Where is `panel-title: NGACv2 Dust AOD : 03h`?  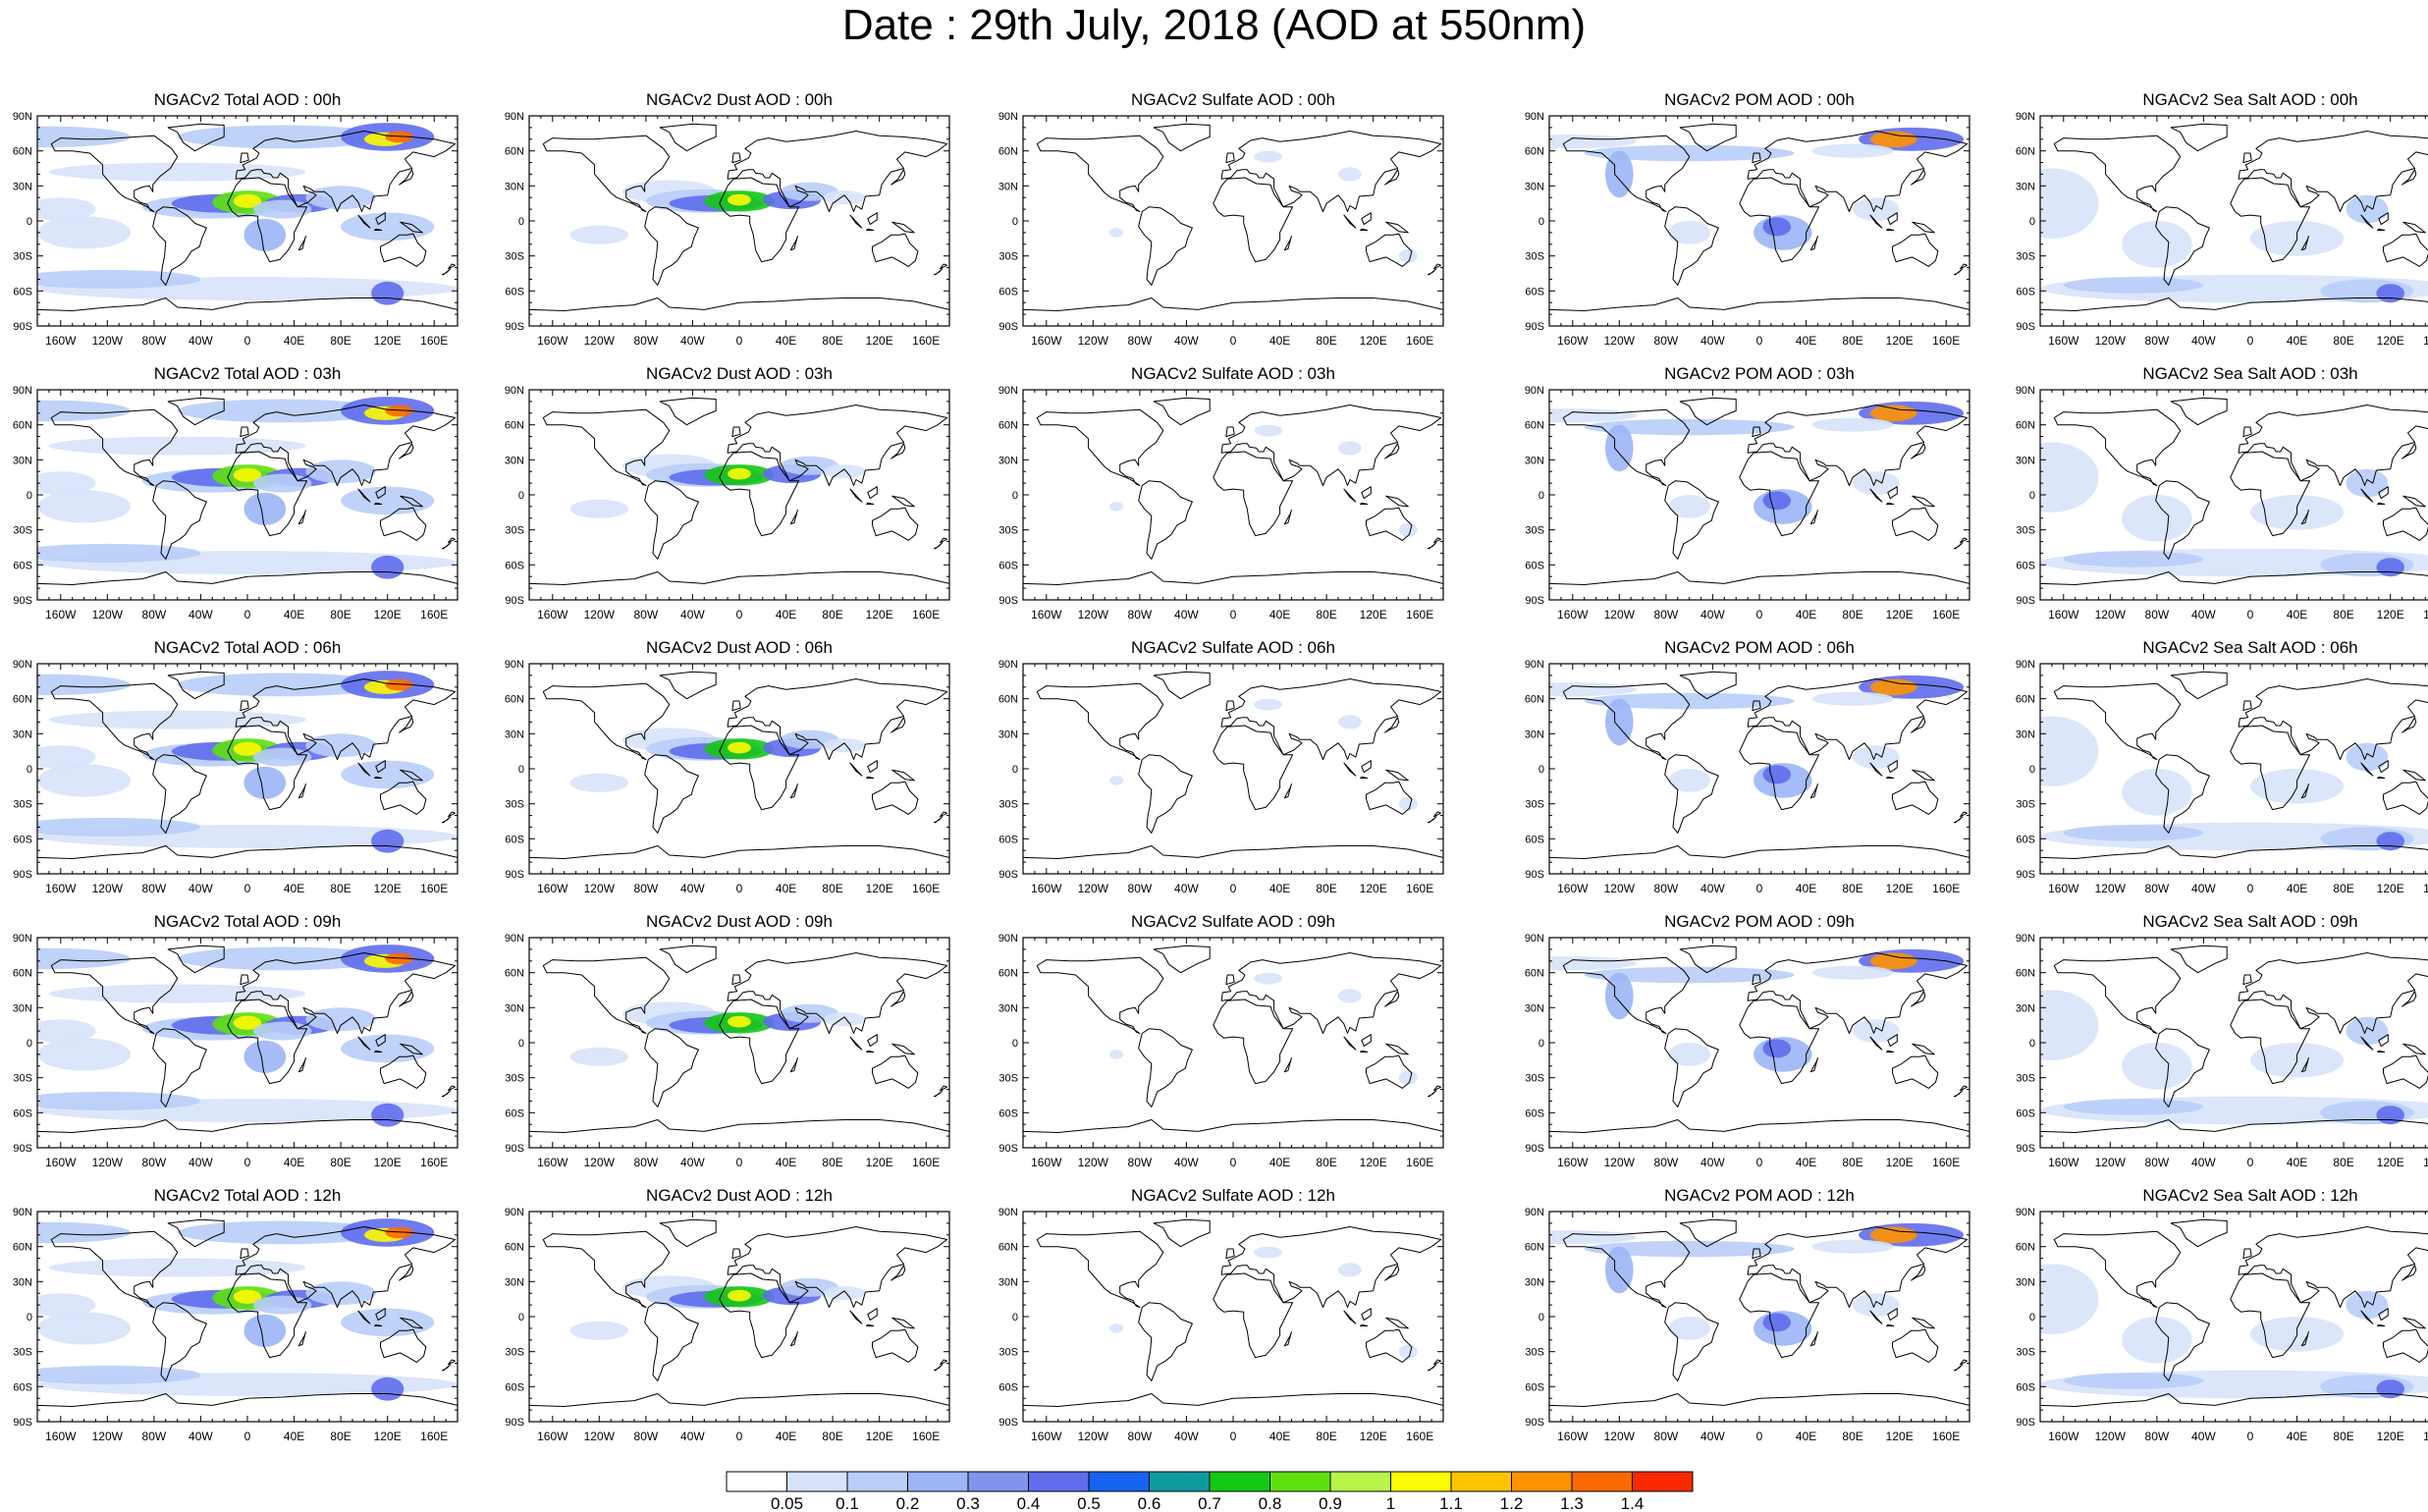
panel-title: NGACv2 Dust AOD : 03h is located at coordinates (739, 373).